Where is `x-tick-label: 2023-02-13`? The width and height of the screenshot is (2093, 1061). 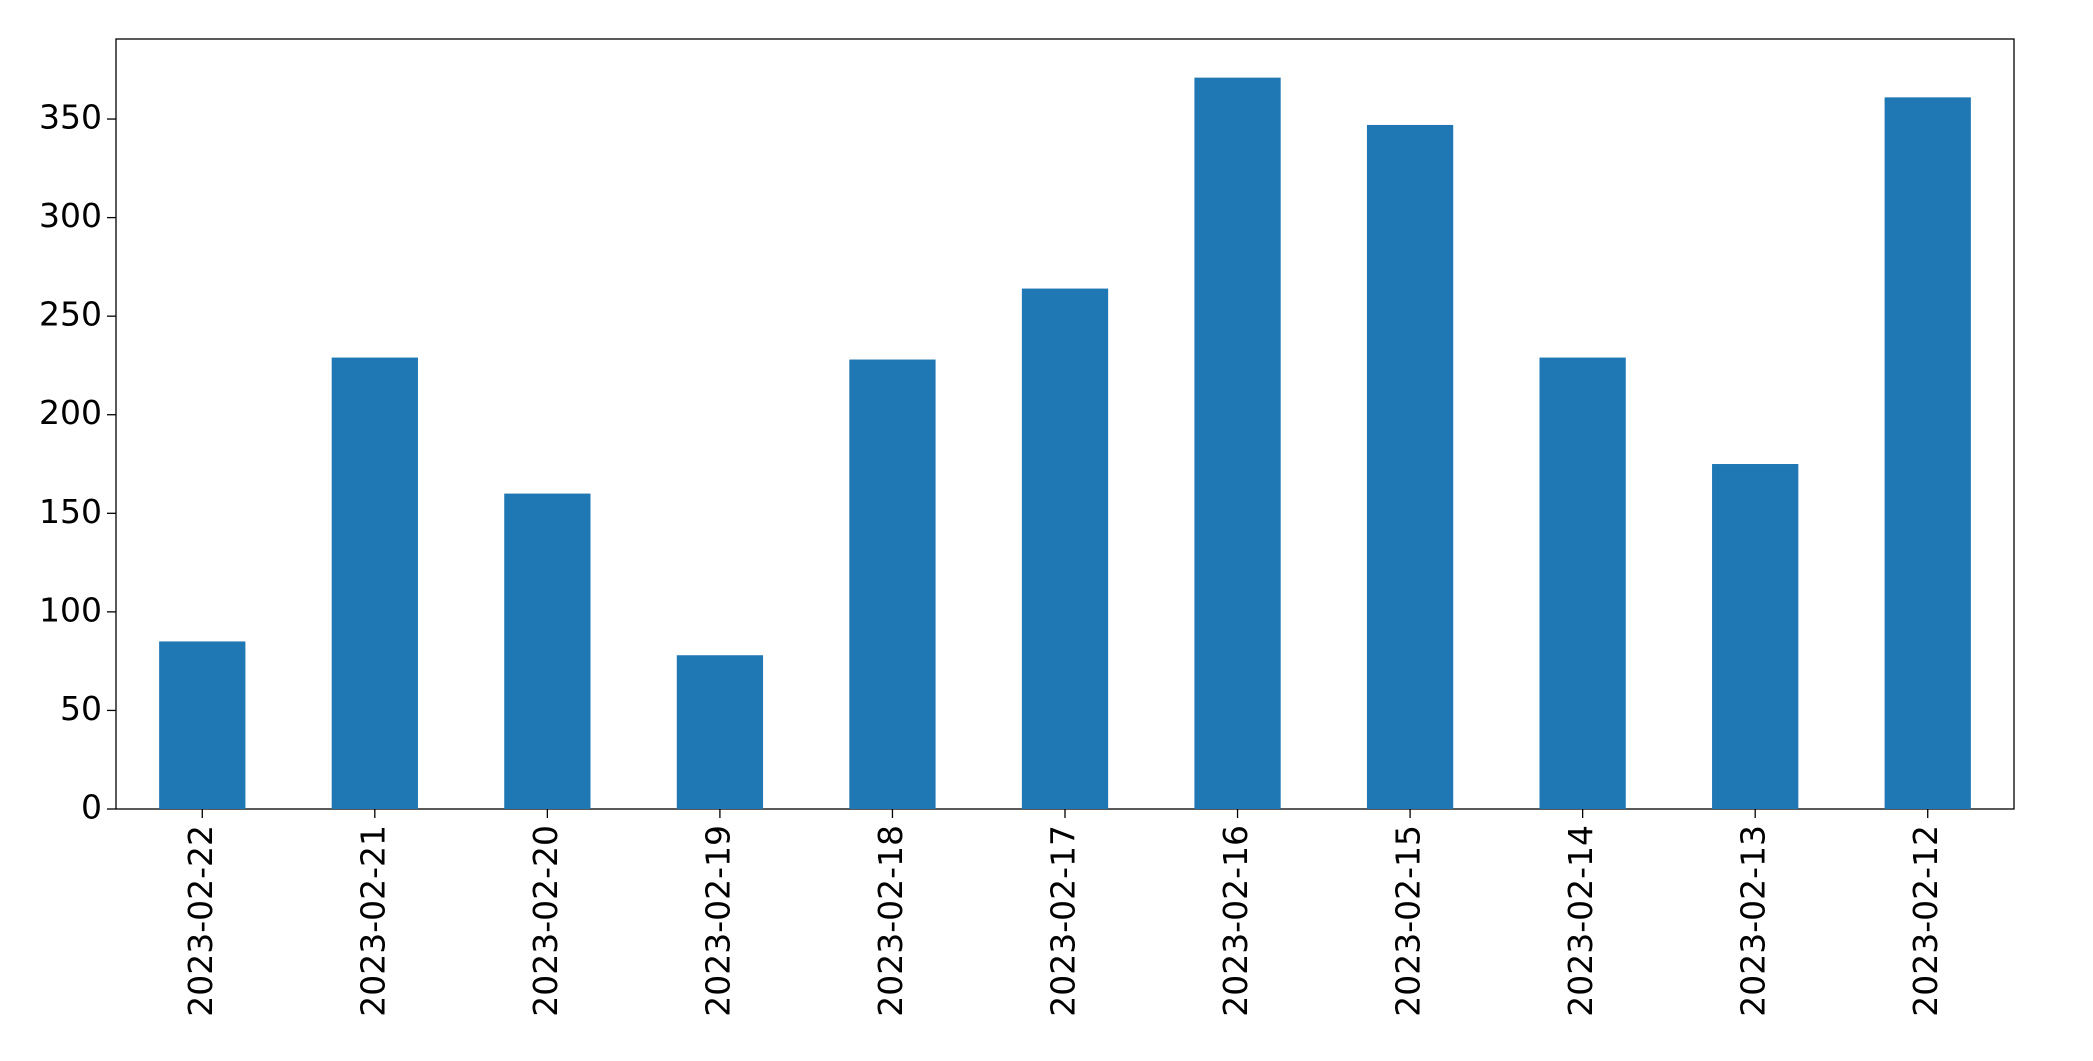
x-tick-label: 2023-02-13 is located at coordinates (1753, 921).